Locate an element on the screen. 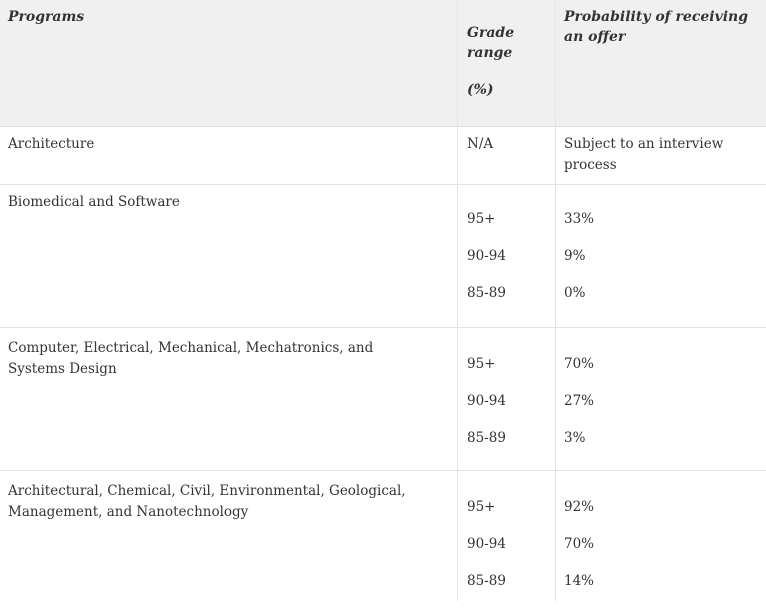 This screenshot has width=766, height=608. header-programs: Programs is located at coordinates (46, 17).